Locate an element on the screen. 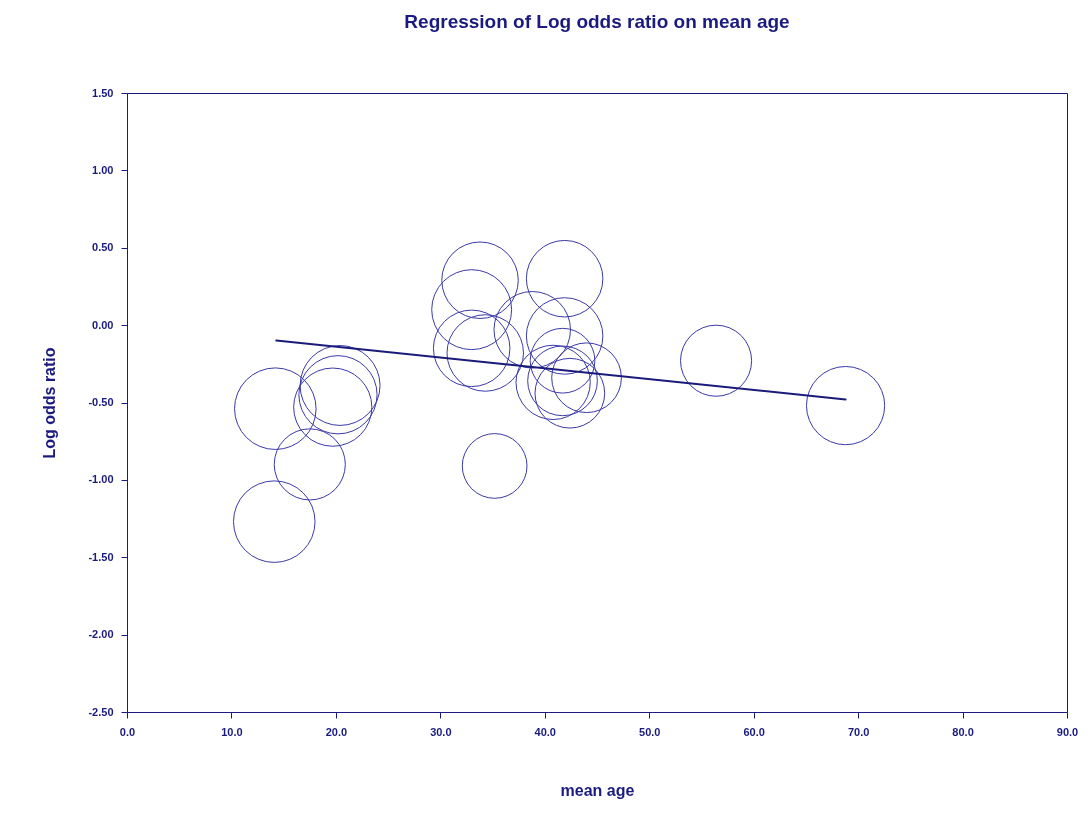  x-tick-label: 10.0 is located at coordinates (232, 731).